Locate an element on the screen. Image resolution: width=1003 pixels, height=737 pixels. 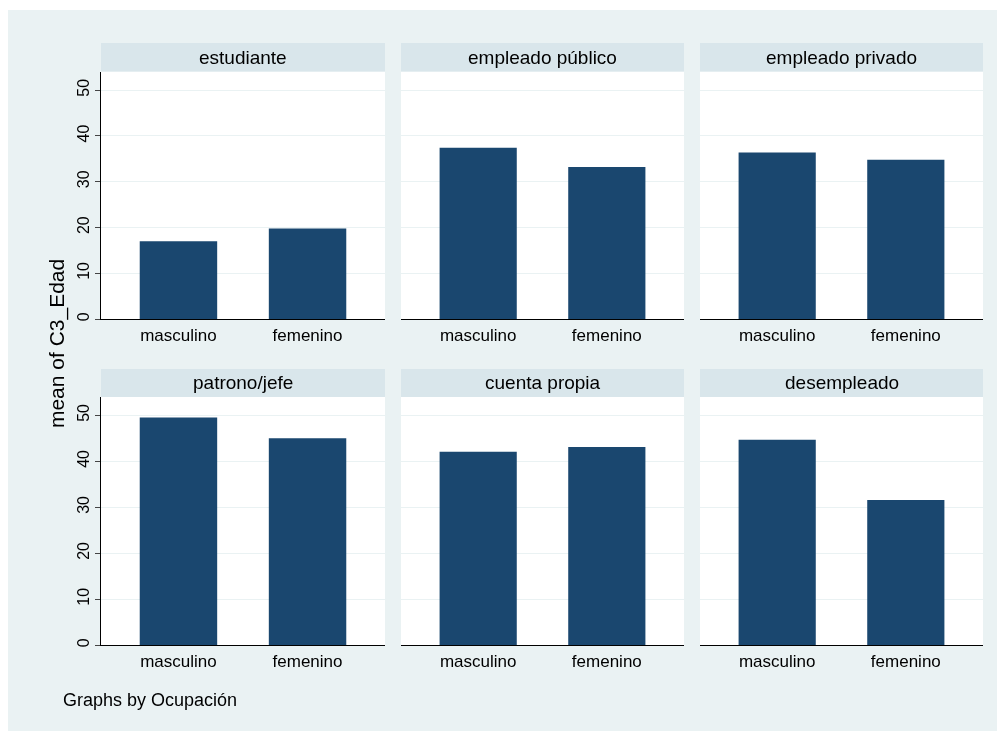
chart-title: empleado público is located at coordinates (542, 57).